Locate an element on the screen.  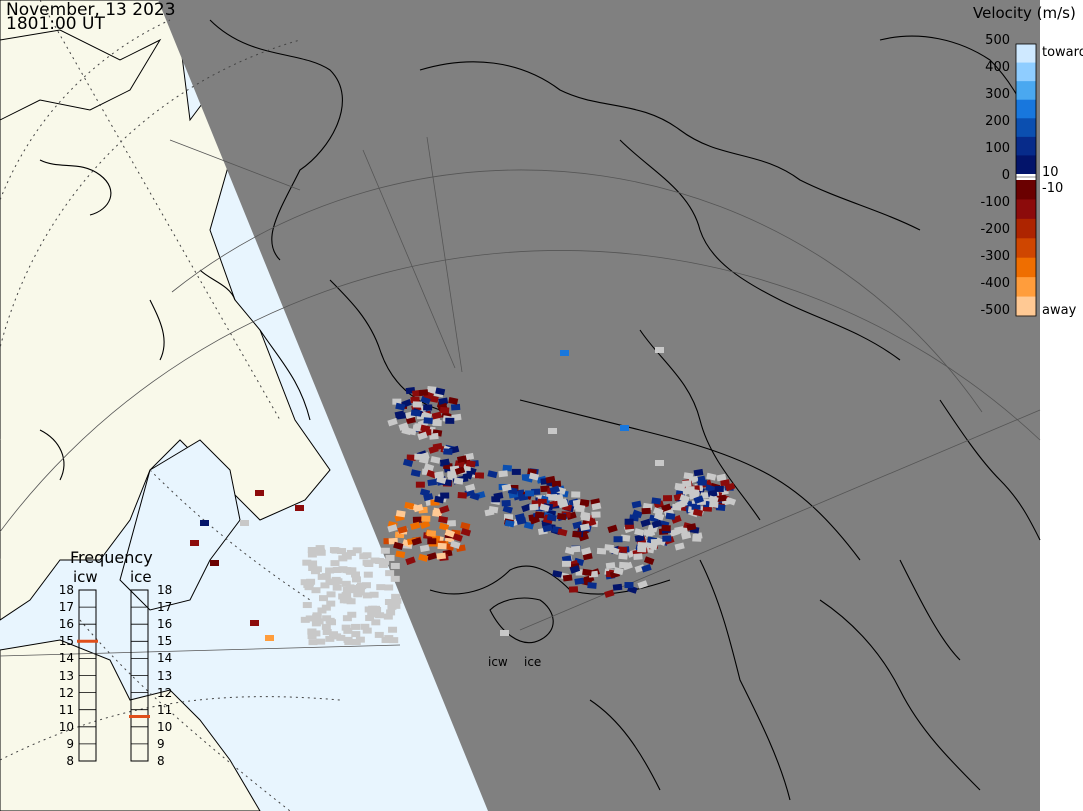
radar-label-ice: ice is located at coordinates (533, 662).